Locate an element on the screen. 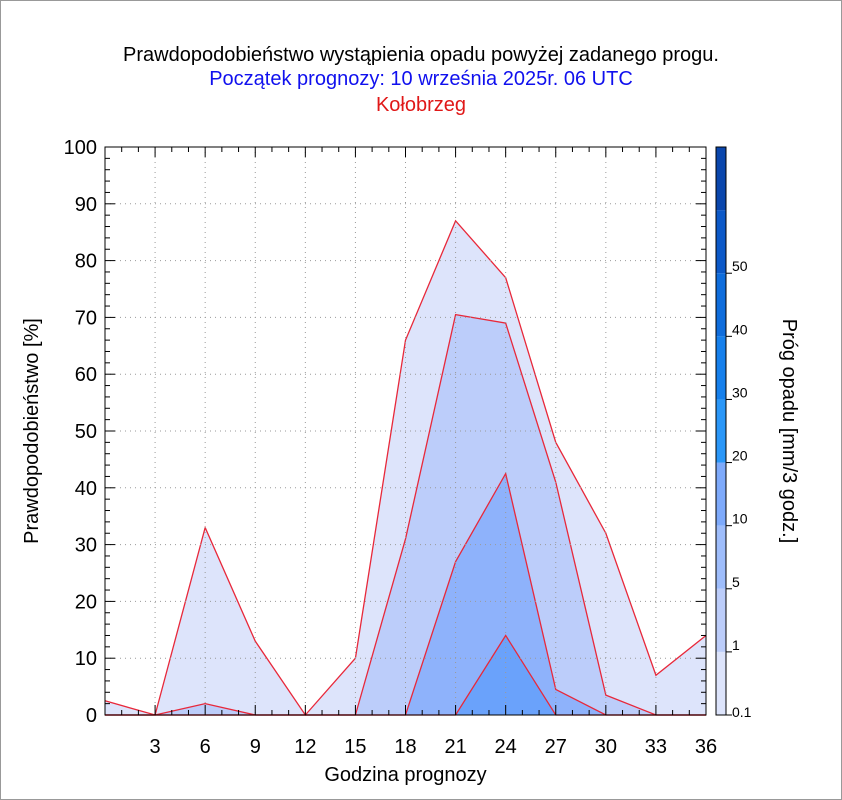 The height and width of the screenshot is (800, 842). x-tick-label: 15 is located at coordinates (355, 747).